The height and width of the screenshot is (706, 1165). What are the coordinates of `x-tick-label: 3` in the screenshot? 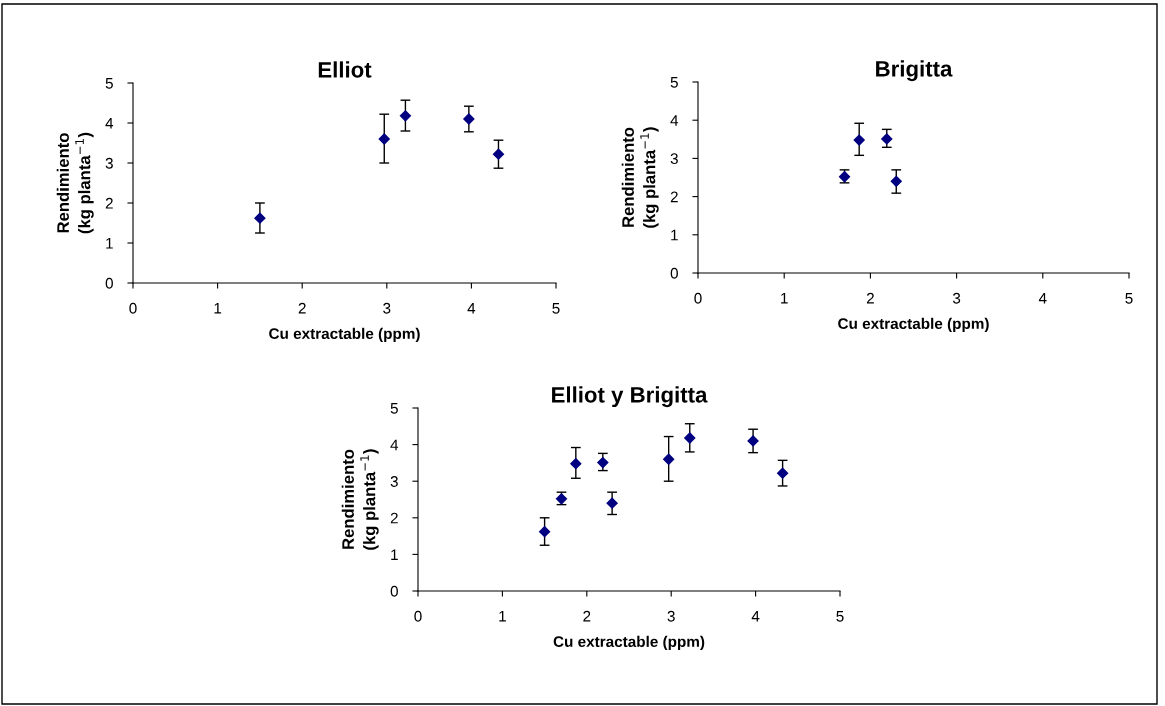 It's located at (956, 298).